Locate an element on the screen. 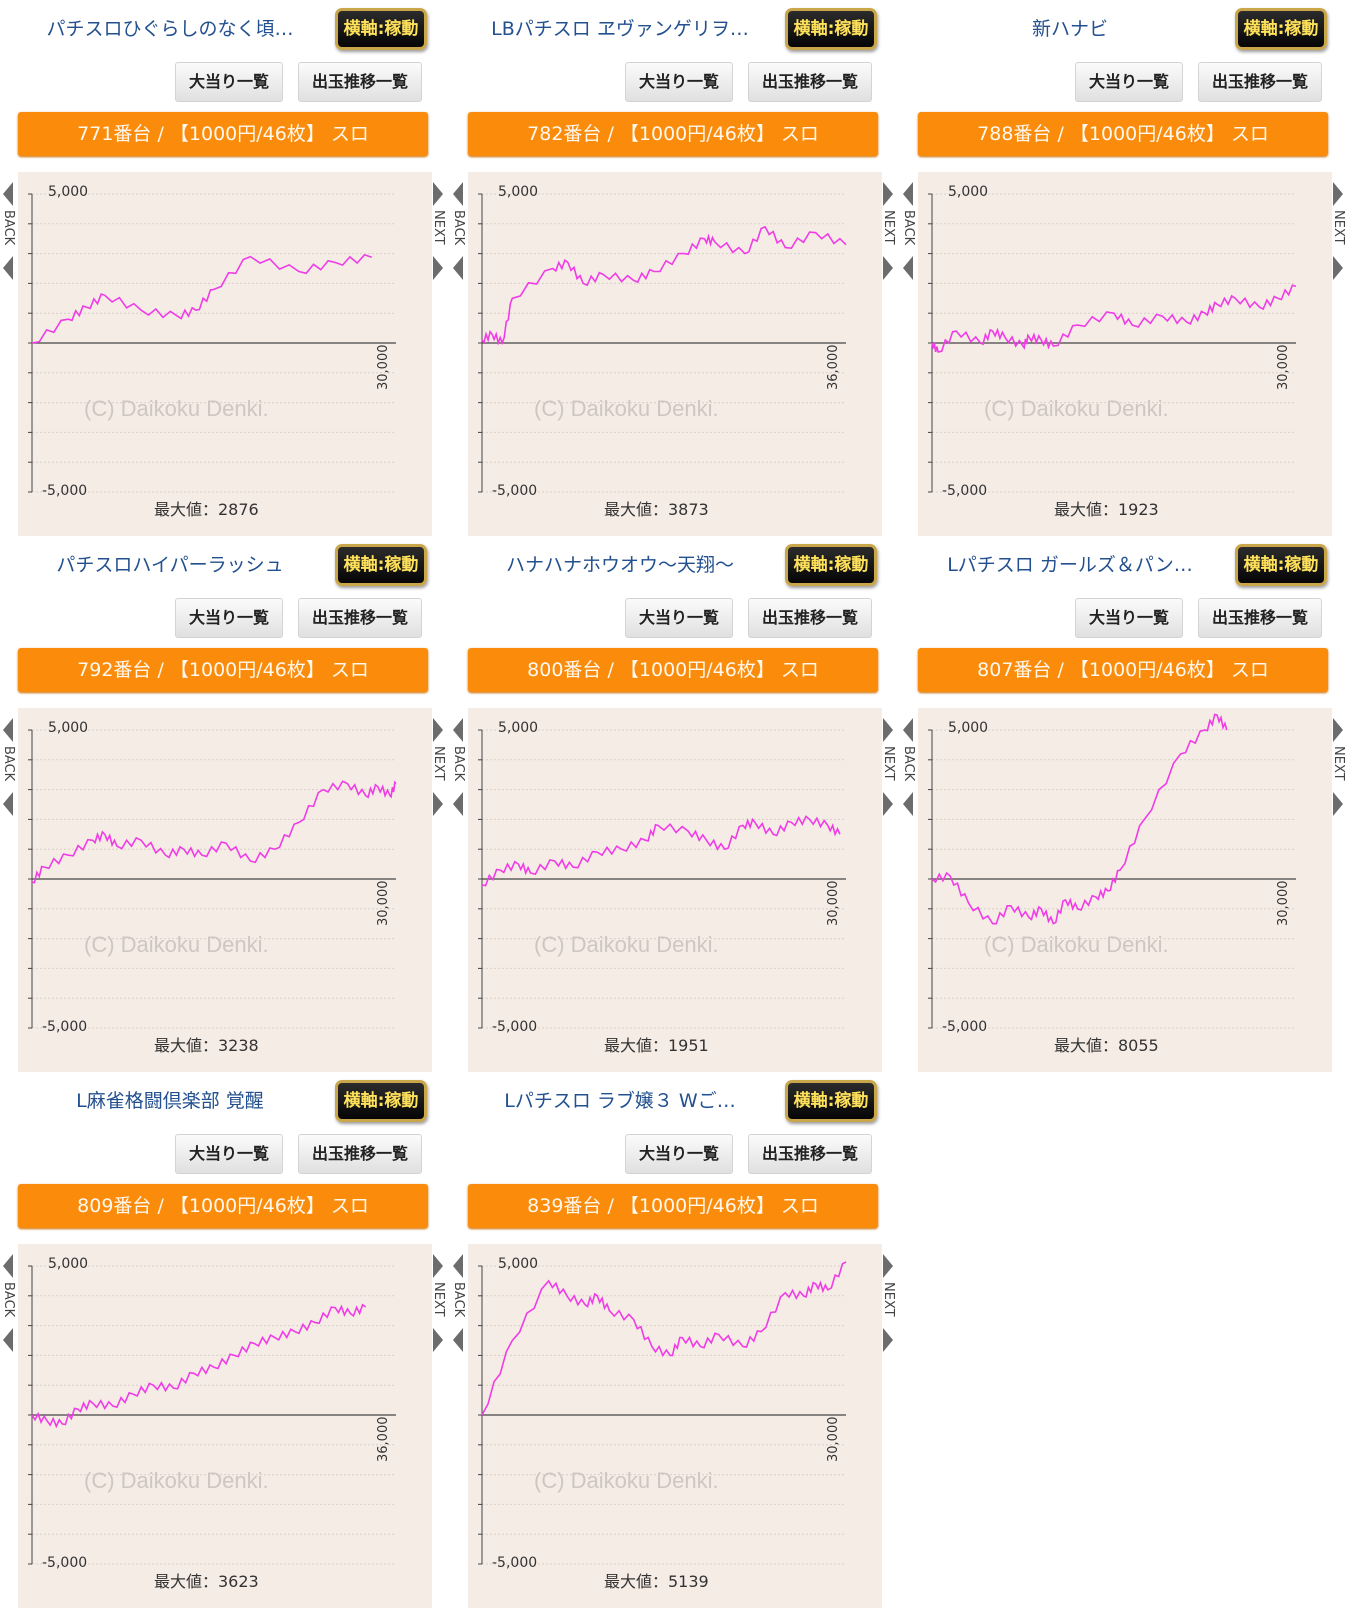  machine-number-bar: 771番台 / 【1000円/46枚】 スロ is located at coordinates (223, 134).